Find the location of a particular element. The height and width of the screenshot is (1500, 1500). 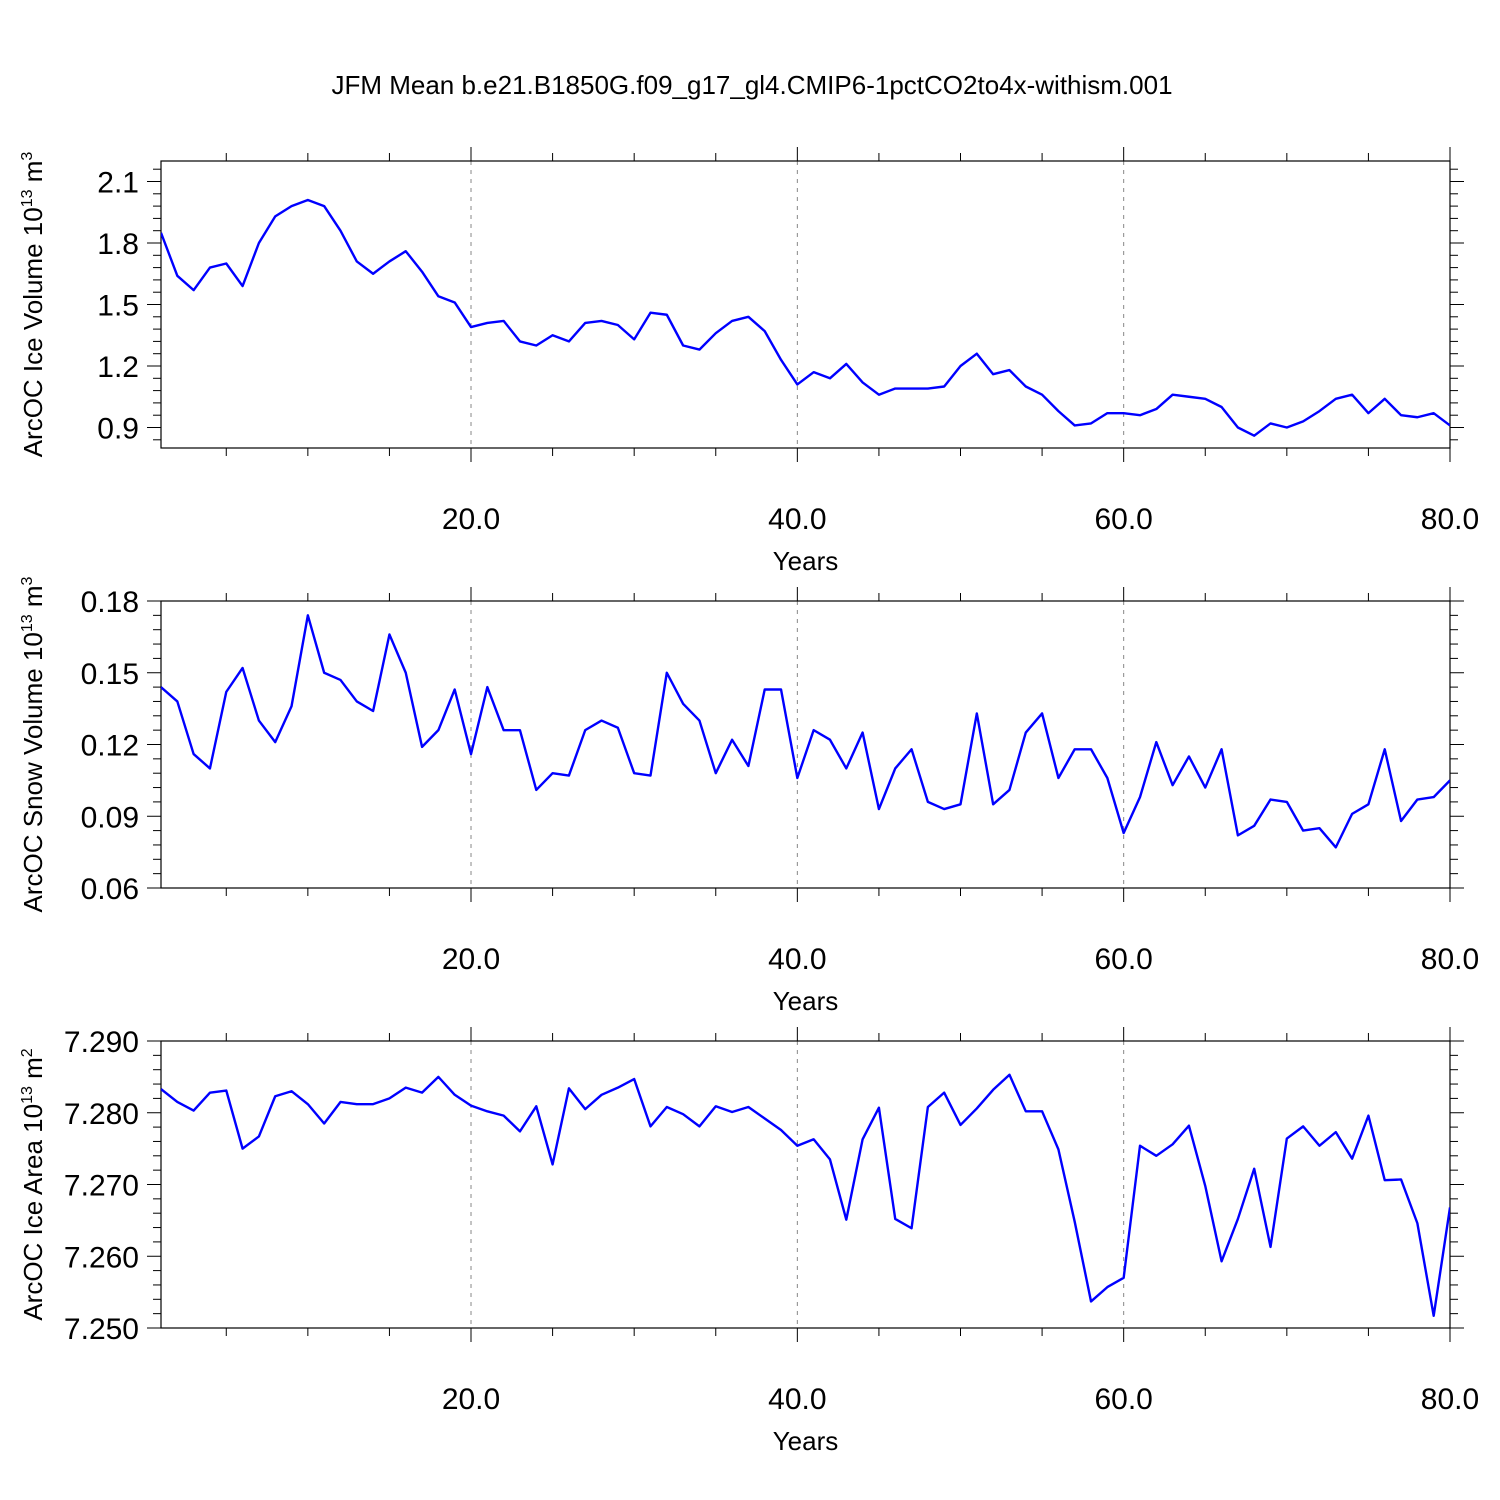

y-axis-title-main: ArcOC Ice Area 10 is located at coordinates (33, 1212).